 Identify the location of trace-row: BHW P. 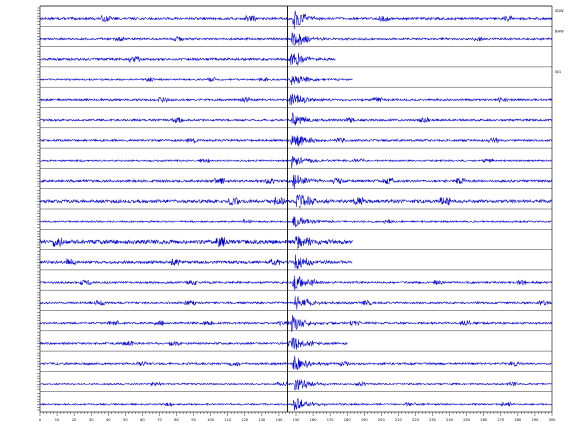
(300, 36).